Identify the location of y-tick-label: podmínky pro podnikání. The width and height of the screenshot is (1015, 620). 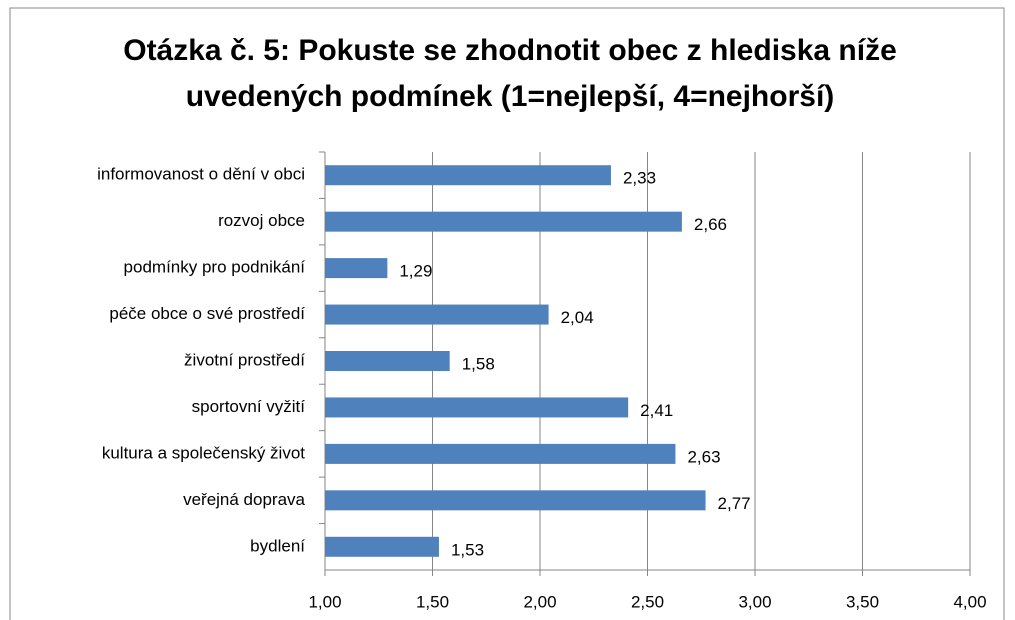
(215, 267).